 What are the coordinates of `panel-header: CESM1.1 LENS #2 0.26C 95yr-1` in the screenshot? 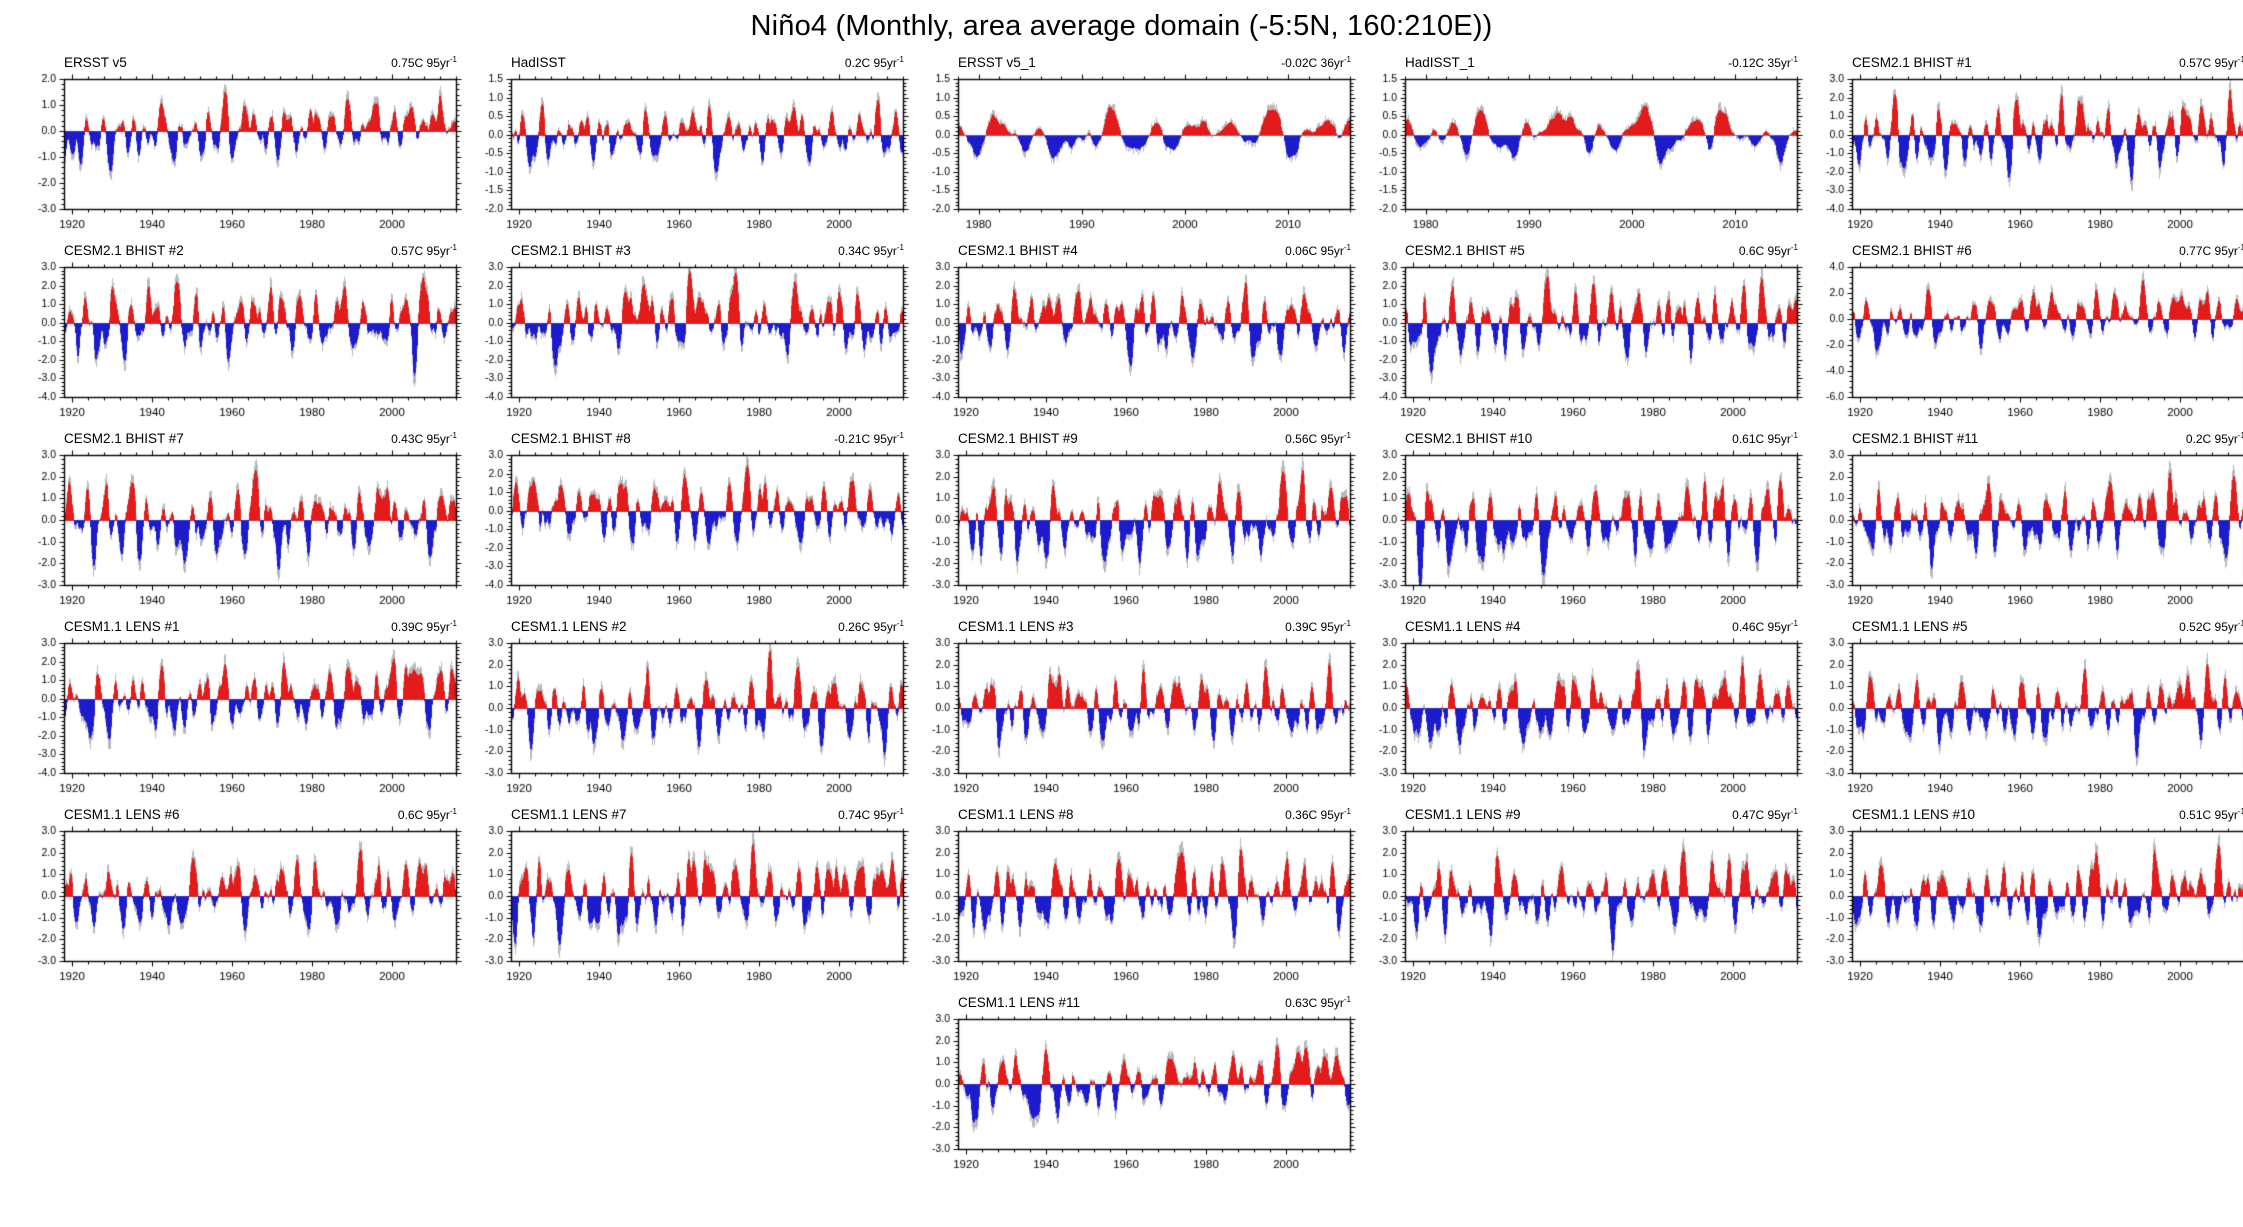 It's located at (696, 628).